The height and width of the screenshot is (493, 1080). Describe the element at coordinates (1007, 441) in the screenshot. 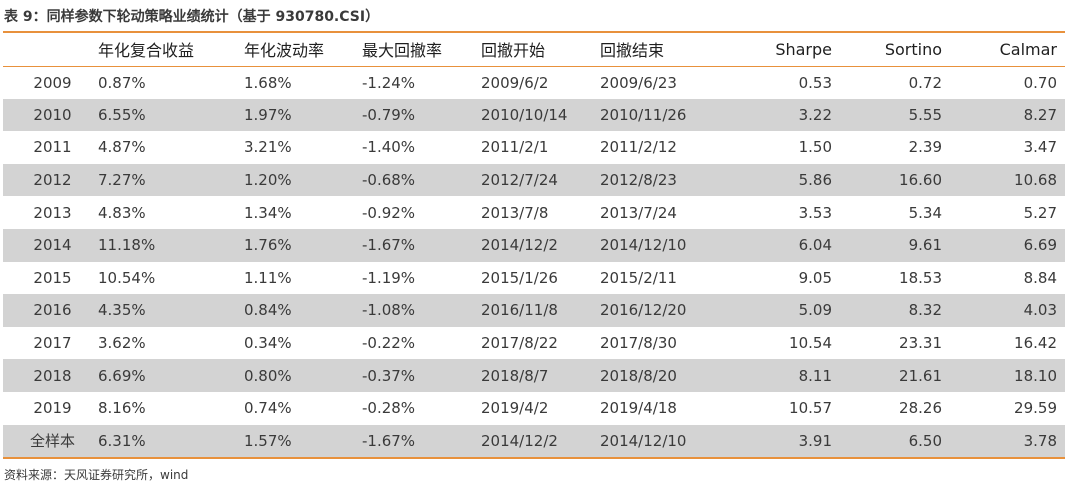

I see `cell-calmar: 3.78` at that location.